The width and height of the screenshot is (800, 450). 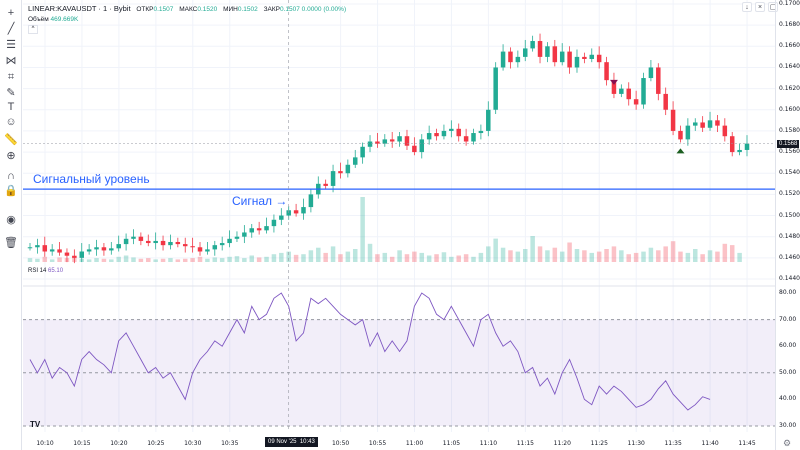 I want to click on projection-icon: ⌗, so click(x=11, y=77).